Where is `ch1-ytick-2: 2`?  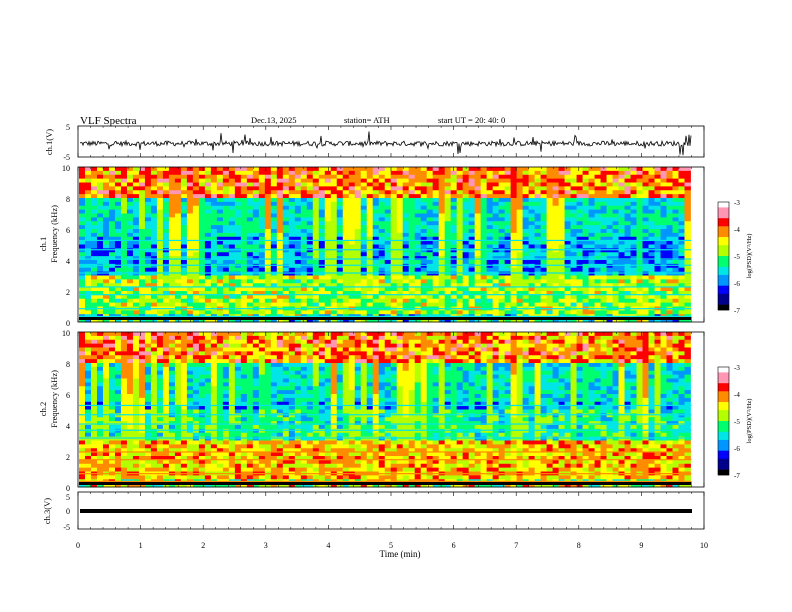 ch1-ytick-2: 2 is located at coordinates (68, 292).